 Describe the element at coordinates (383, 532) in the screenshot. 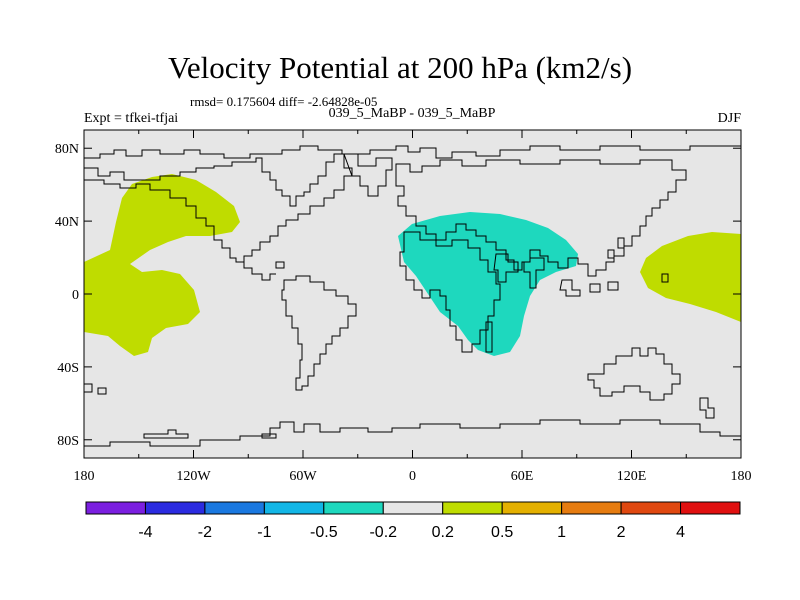

I see `colorbar-label: -0.2` at that location.